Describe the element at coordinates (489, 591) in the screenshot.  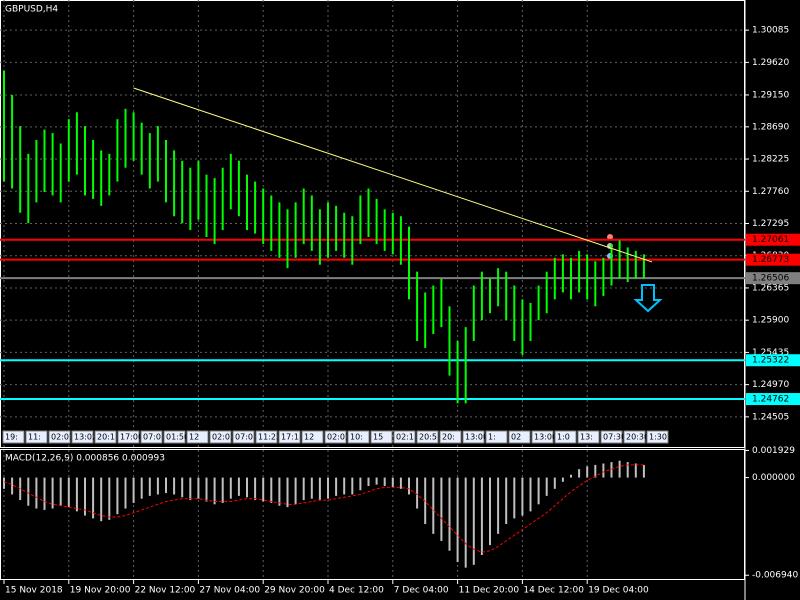
I see `x-tick-label: 11 Dec 20:00` at that location.